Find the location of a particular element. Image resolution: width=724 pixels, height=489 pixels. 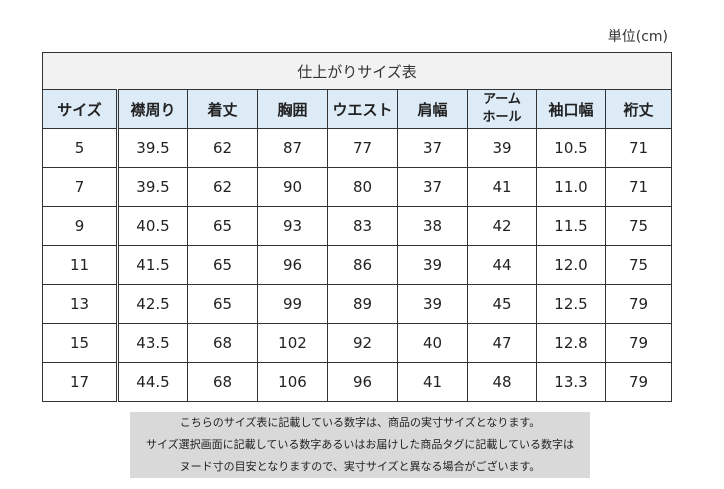

table-cell: 90 is located at coordinates (292, 187).